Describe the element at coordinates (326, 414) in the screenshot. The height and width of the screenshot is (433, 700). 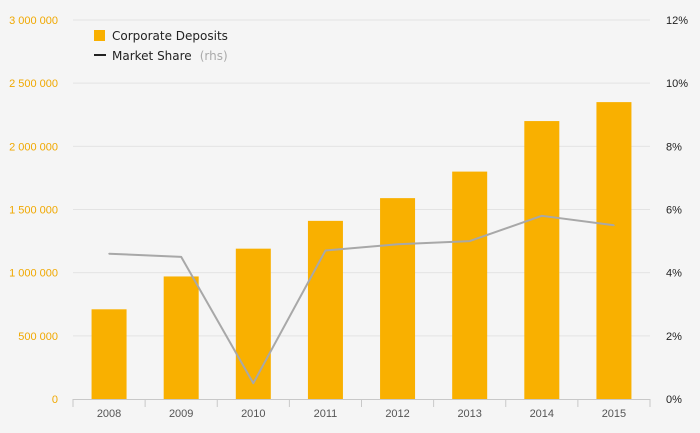
I see `x-tick-label: 2011` at that location.